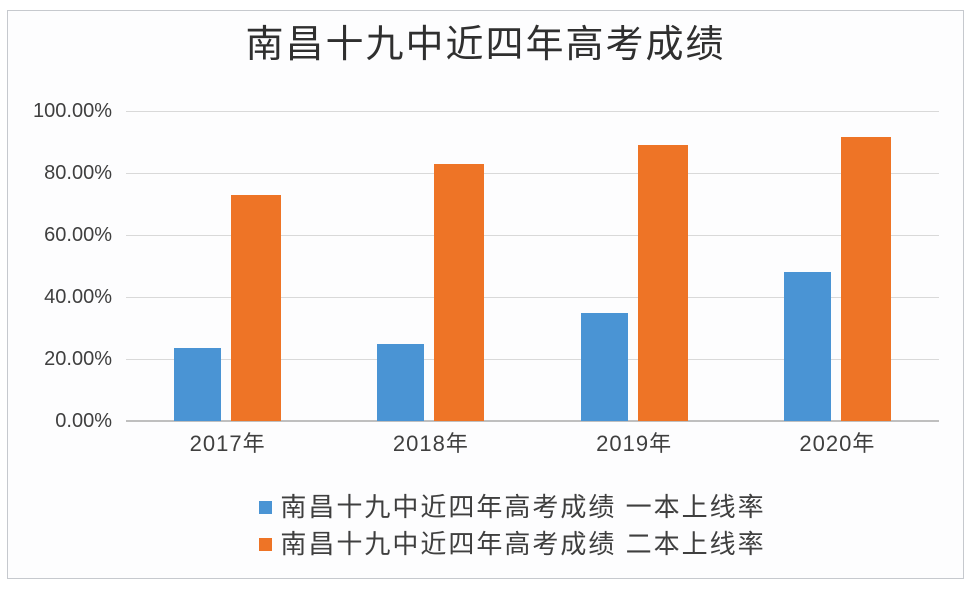 The image size is (974, 590). Describe the element at coordinates (83, 421) in the screenshot. I see `y-axis-tick-label: 0.00%` at that location.